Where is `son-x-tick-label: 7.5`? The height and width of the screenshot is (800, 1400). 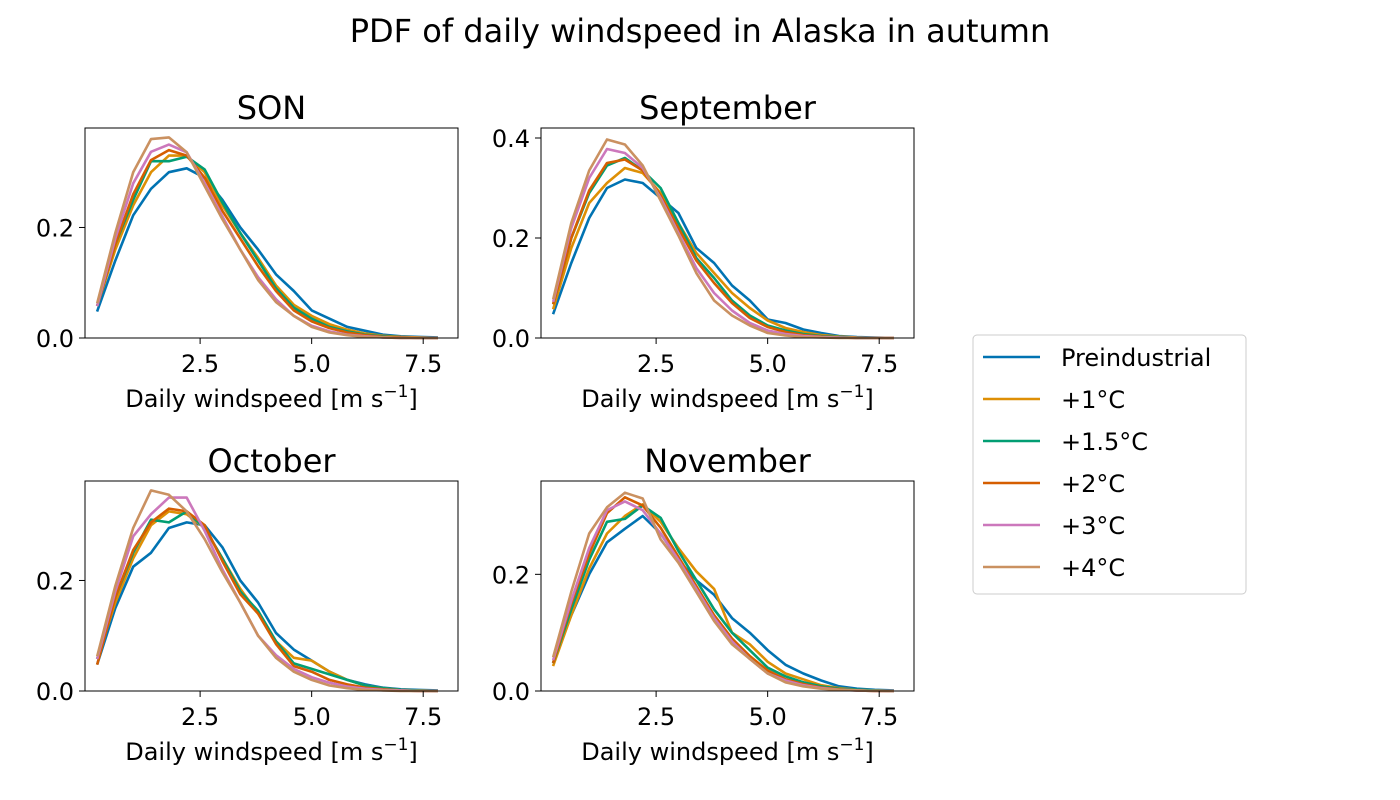 son-x-tick-label: 7.5 is located at coordinates (423, 364).